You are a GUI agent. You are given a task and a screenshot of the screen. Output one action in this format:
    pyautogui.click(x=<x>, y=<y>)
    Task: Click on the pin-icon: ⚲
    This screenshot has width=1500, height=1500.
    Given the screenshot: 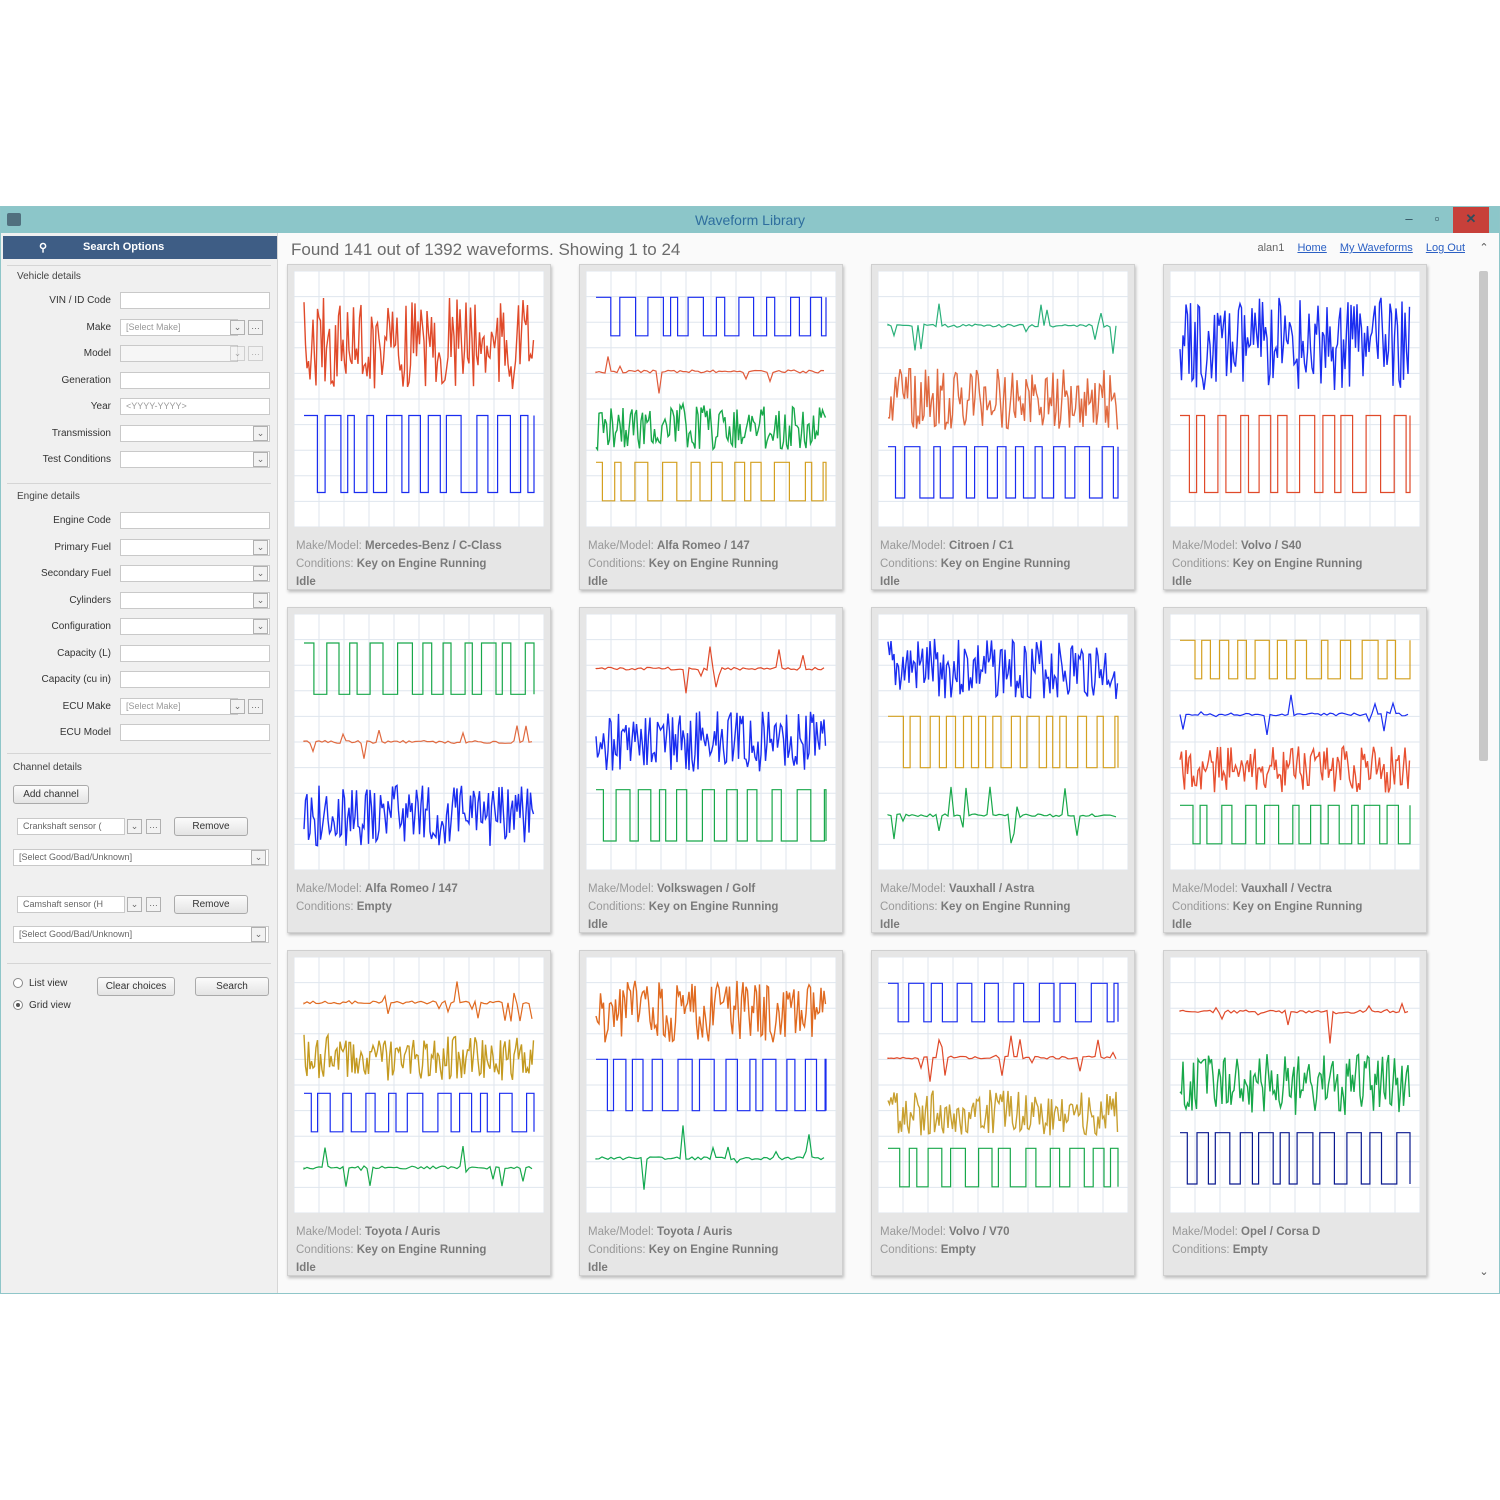 What is the action you would take?
    pyautogui.click(x=43, y=248)
    